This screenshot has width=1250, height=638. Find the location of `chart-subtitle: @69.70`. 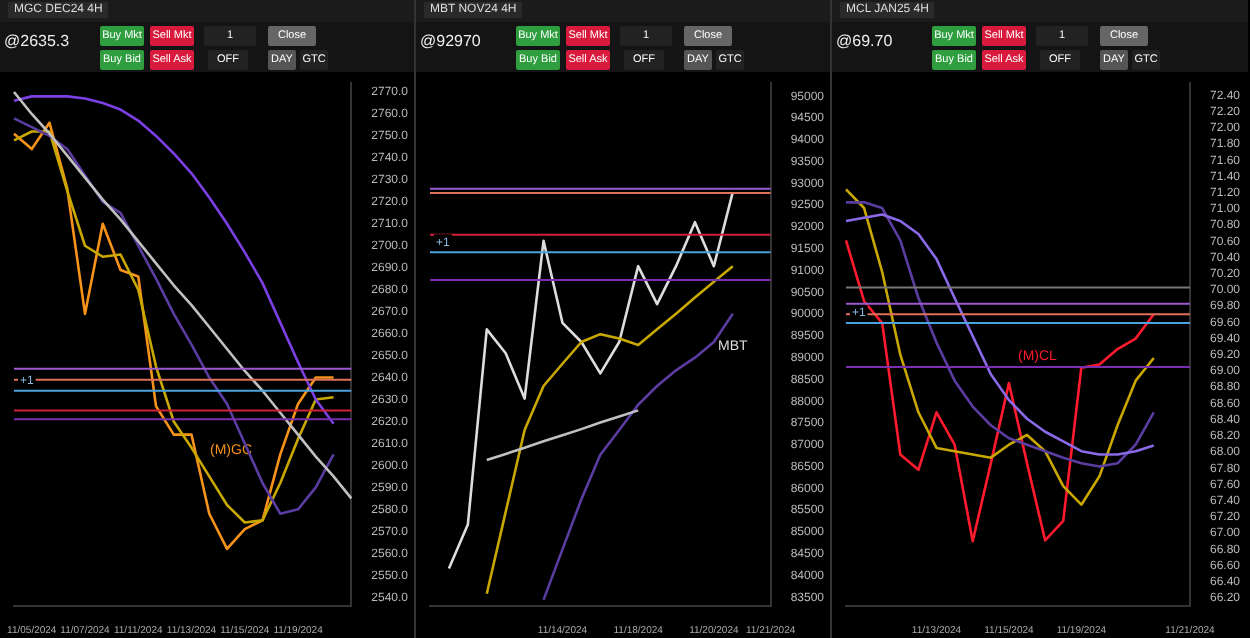

chart-subtitle: @69.70 is located at coordinates (864, 41).